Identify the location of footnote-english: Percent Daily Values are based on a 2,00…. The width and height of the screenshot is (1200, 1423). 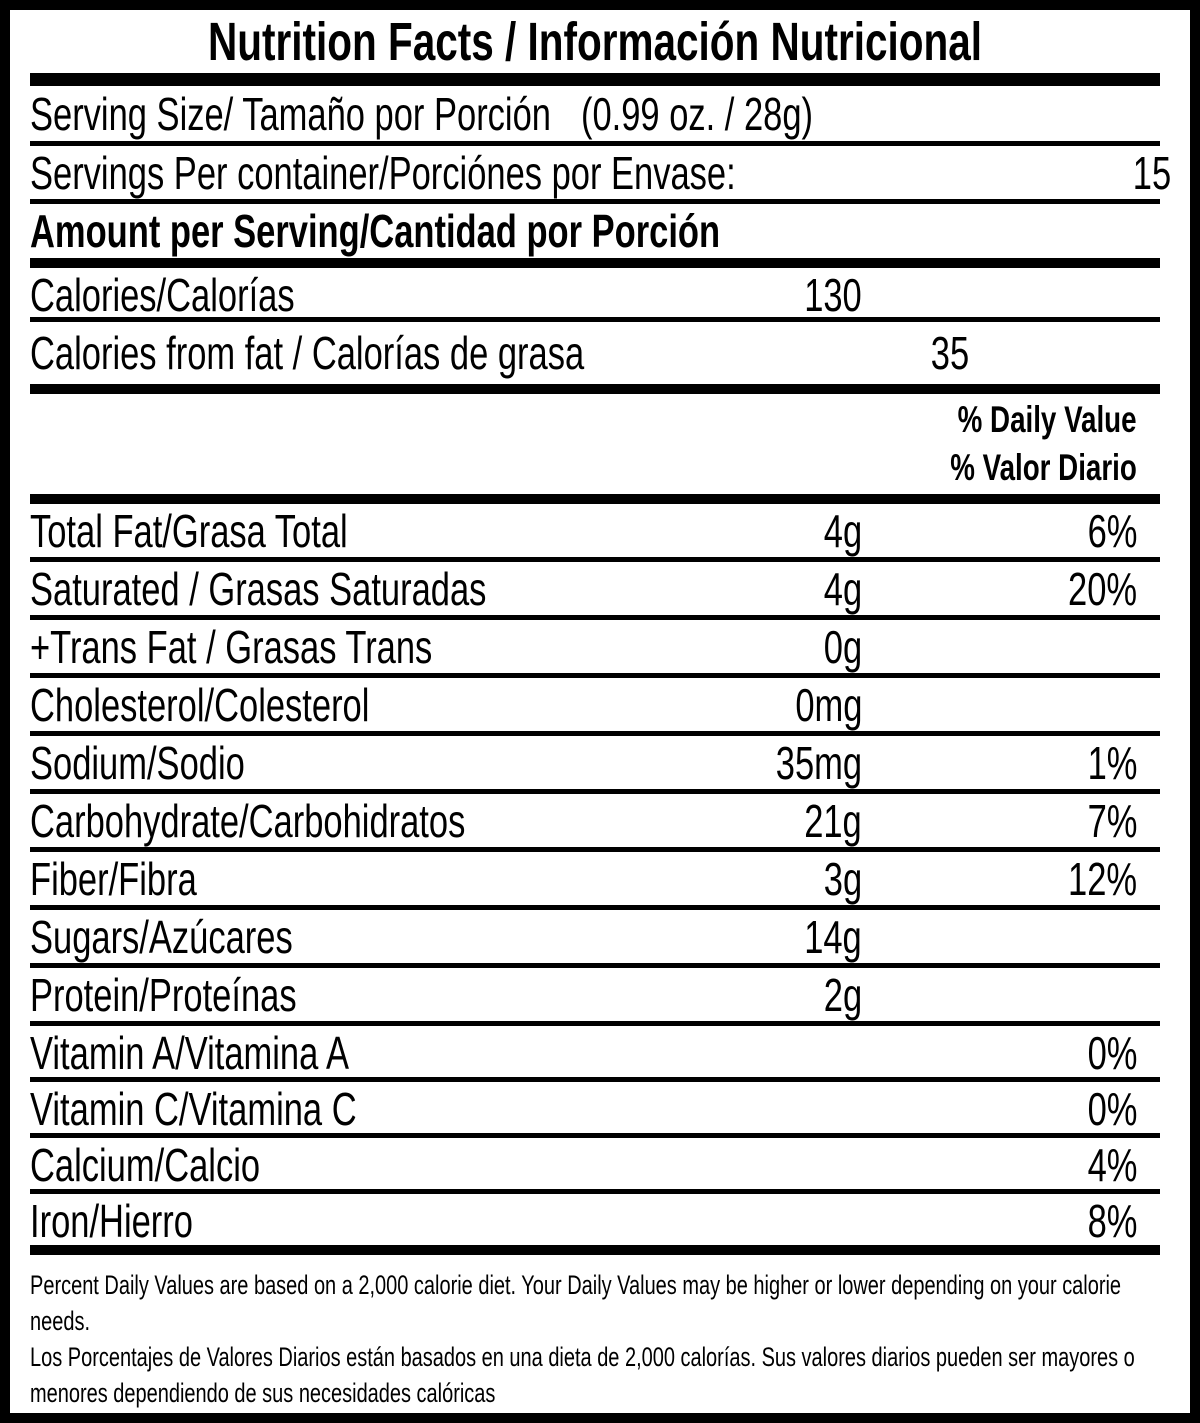
(576, 1303).